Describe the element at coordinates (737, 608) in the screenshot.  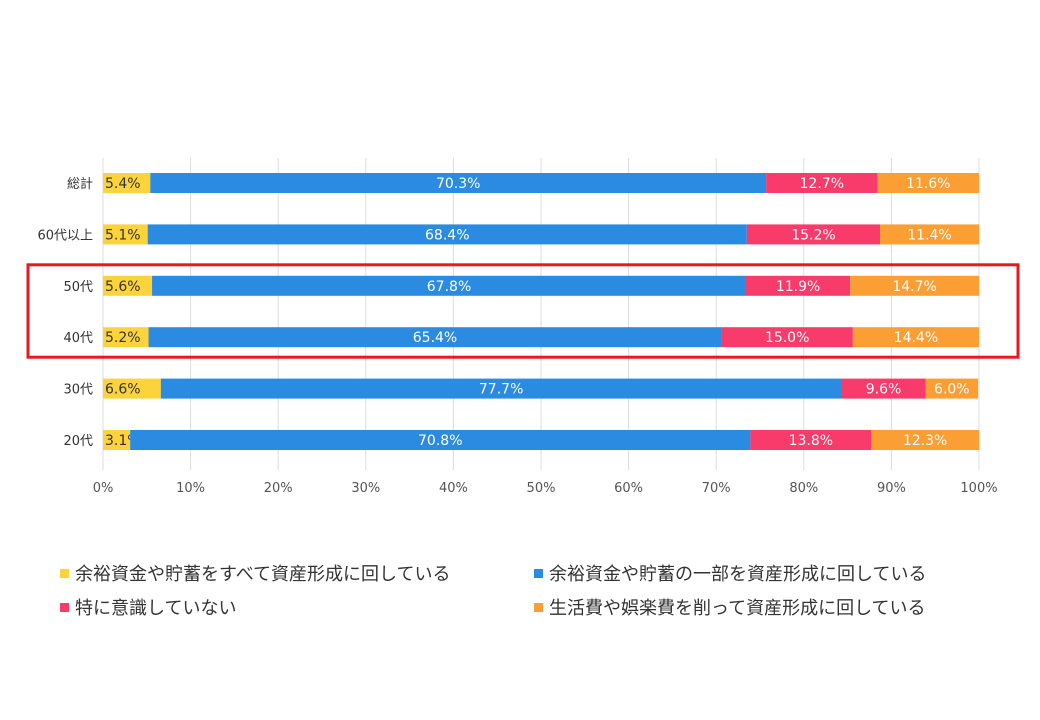
I see `legend-label: 生活費や娯楽費を削って資産形成に回している` at that location.